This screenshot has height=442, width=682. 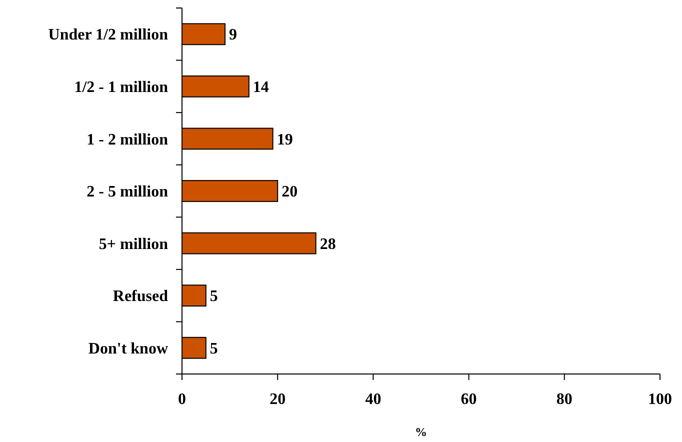 I want to click on x-tick-label: 100, so click(x=660, y=399).